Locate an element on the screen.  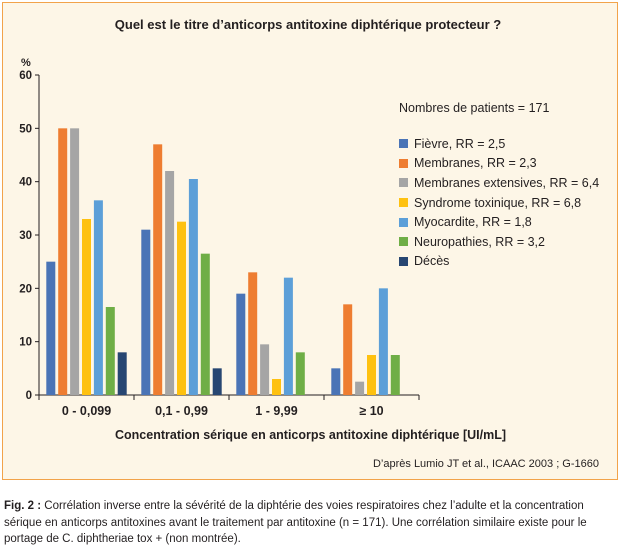
caption-label: Fig. 2 : is located at coordinates (23, 506).